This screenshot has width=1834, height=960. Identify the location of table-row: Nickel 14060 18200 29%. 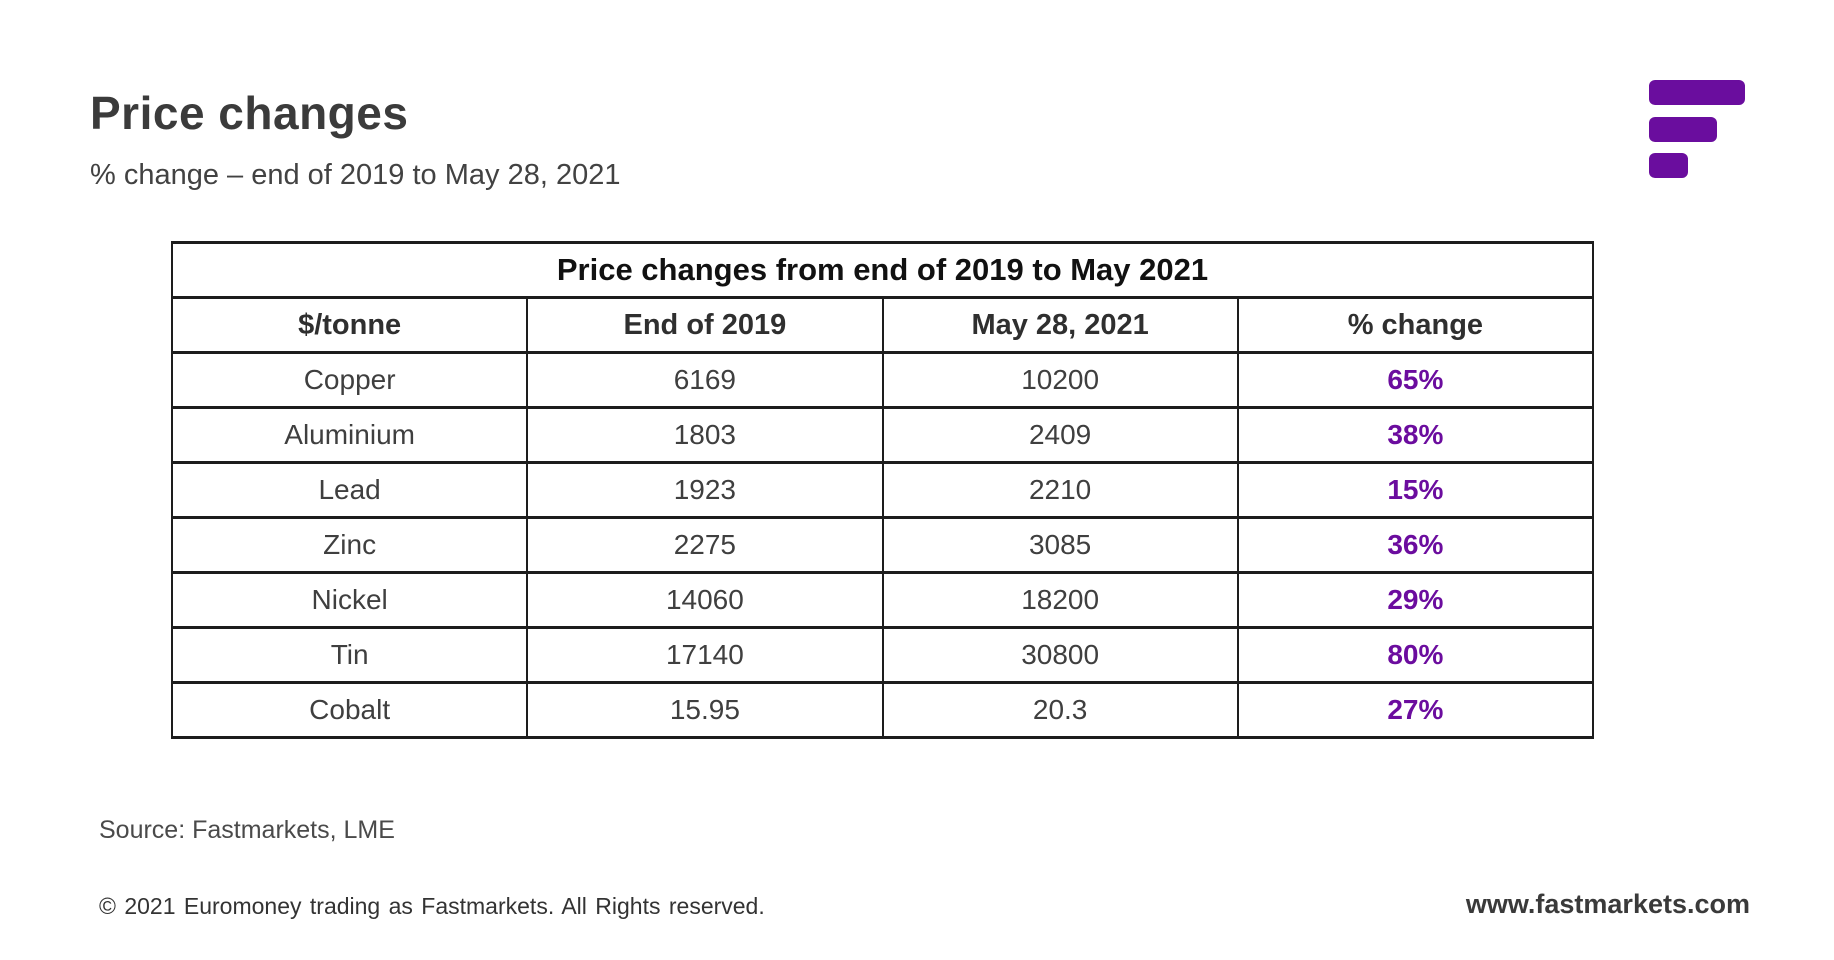
(882, 600).